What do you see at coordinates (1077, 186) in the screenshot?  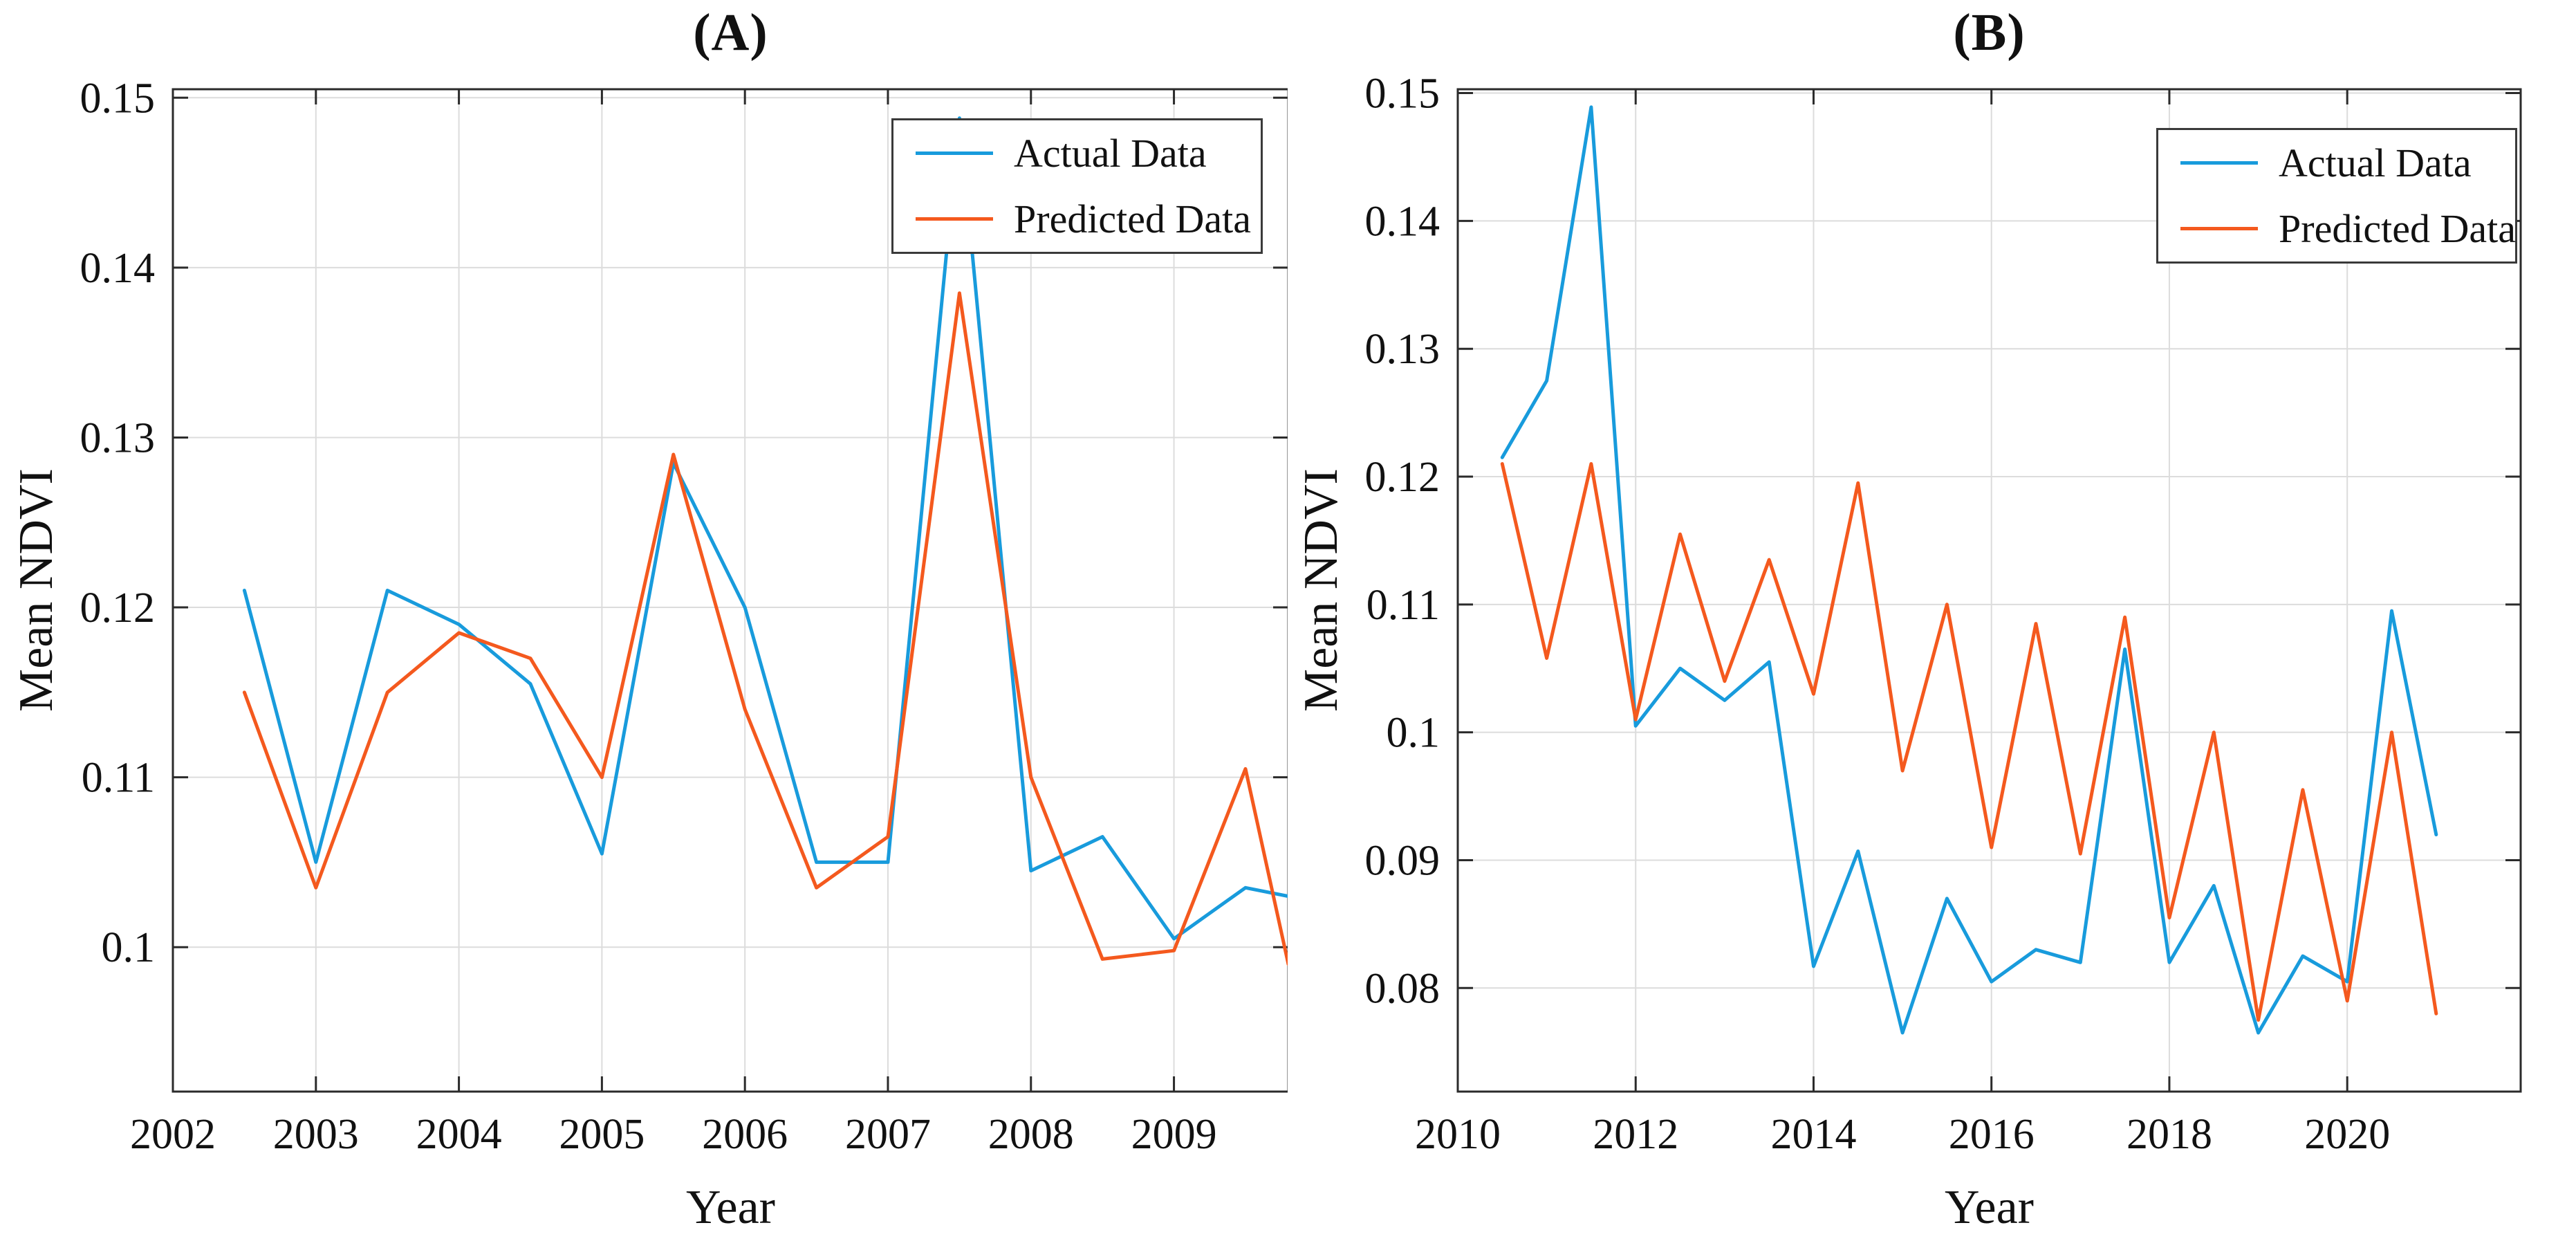 I see `panel-a-legend: Actual Data Predicted Data` at bounding box center [1077, 186].